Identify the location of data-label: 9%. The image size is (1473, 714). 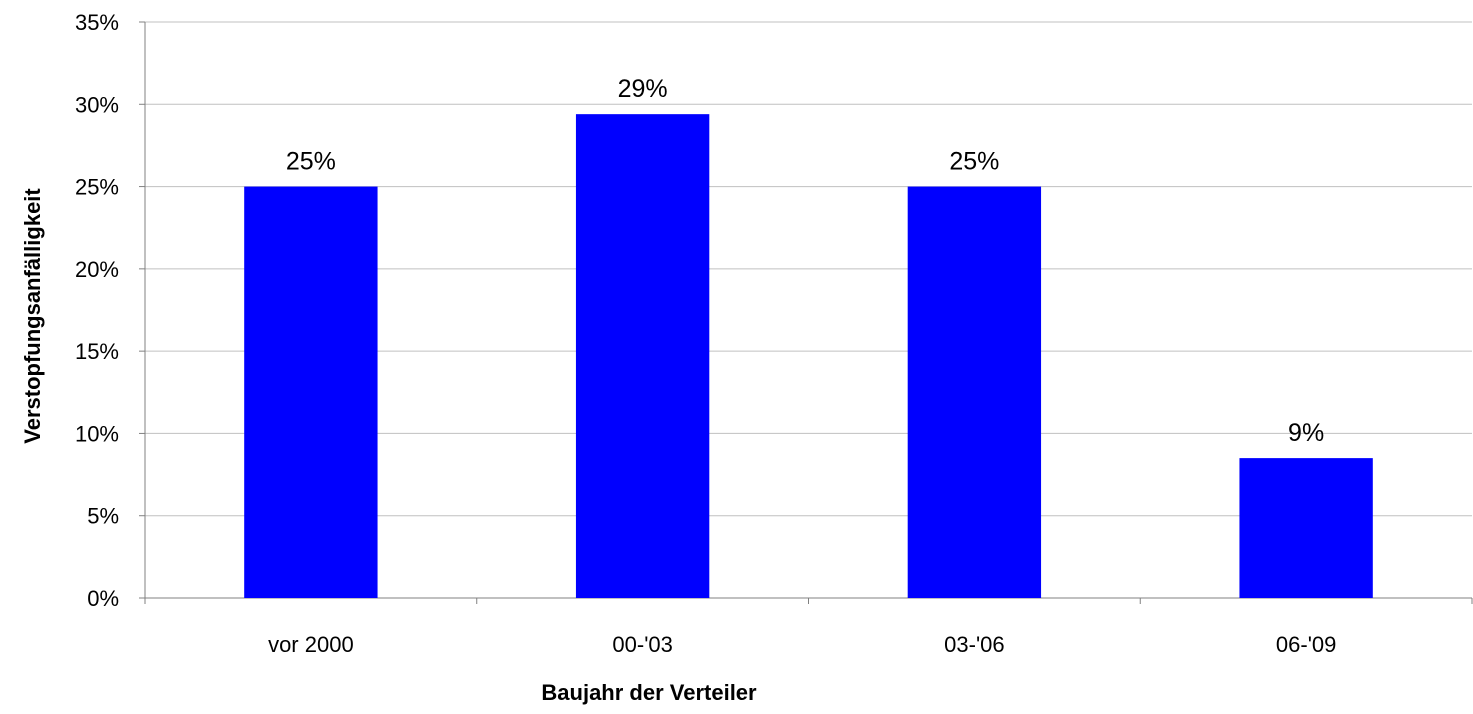
(1306, 433).